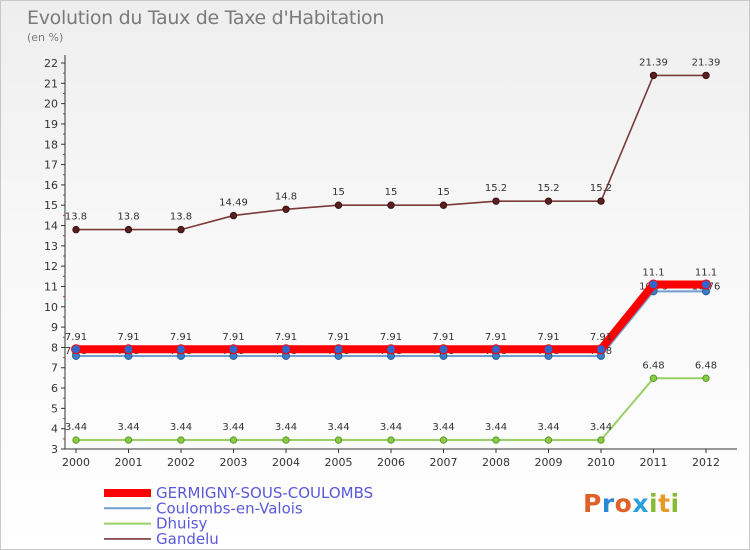  Describe the element at coordinates (51, 144) in the screenshot. I see `y-tick-label: 18` at that location.